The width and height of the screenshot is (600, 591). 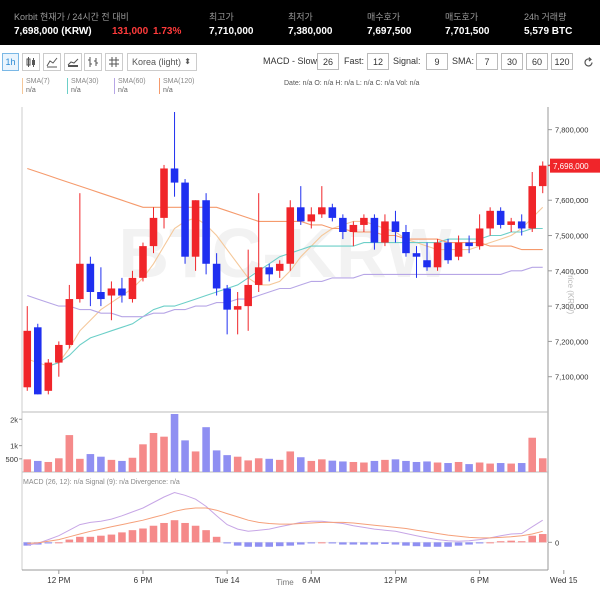 I want to click on sma-input-1: 7, so click(x=487, y=61).